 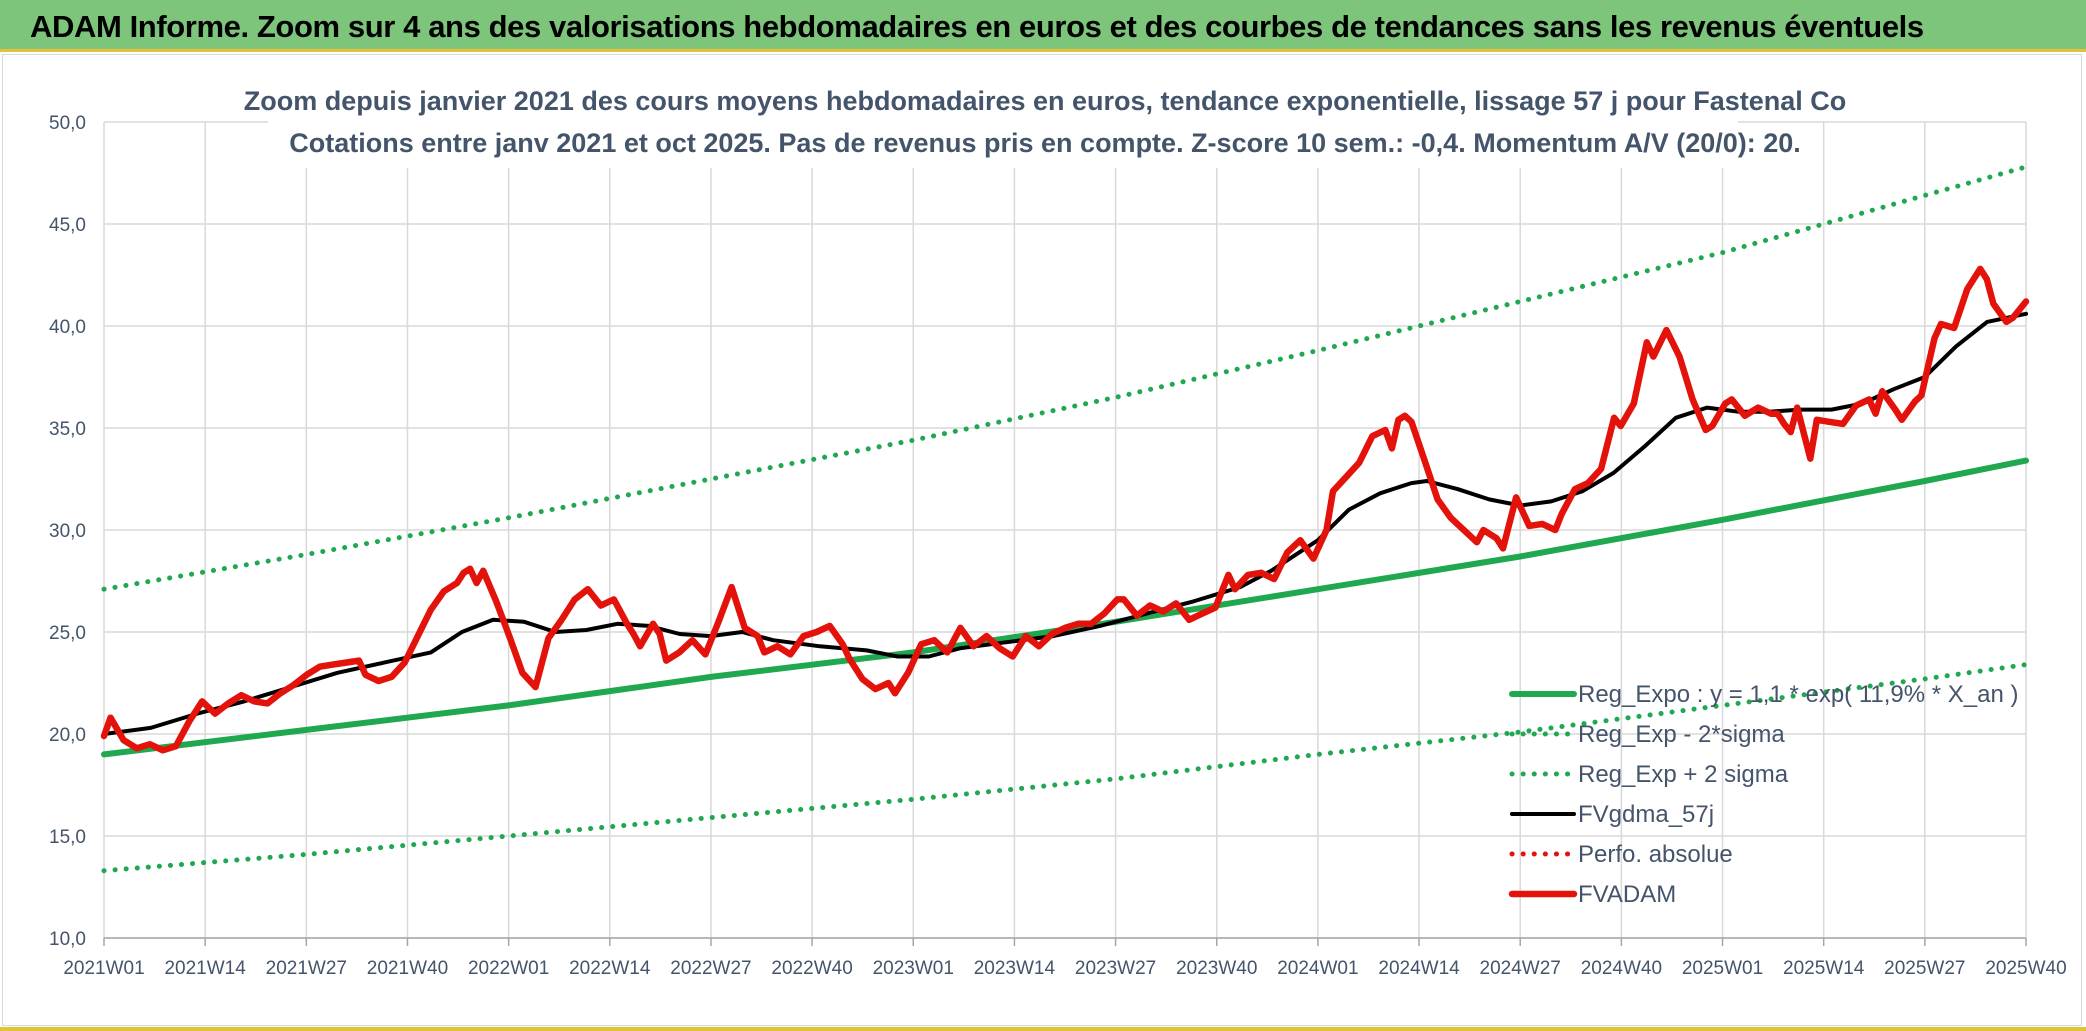 What do you see at coordinates (67, 429) in the screenshot?
I see `y-tick-label: 35,0` at bounding box center [67, 429].